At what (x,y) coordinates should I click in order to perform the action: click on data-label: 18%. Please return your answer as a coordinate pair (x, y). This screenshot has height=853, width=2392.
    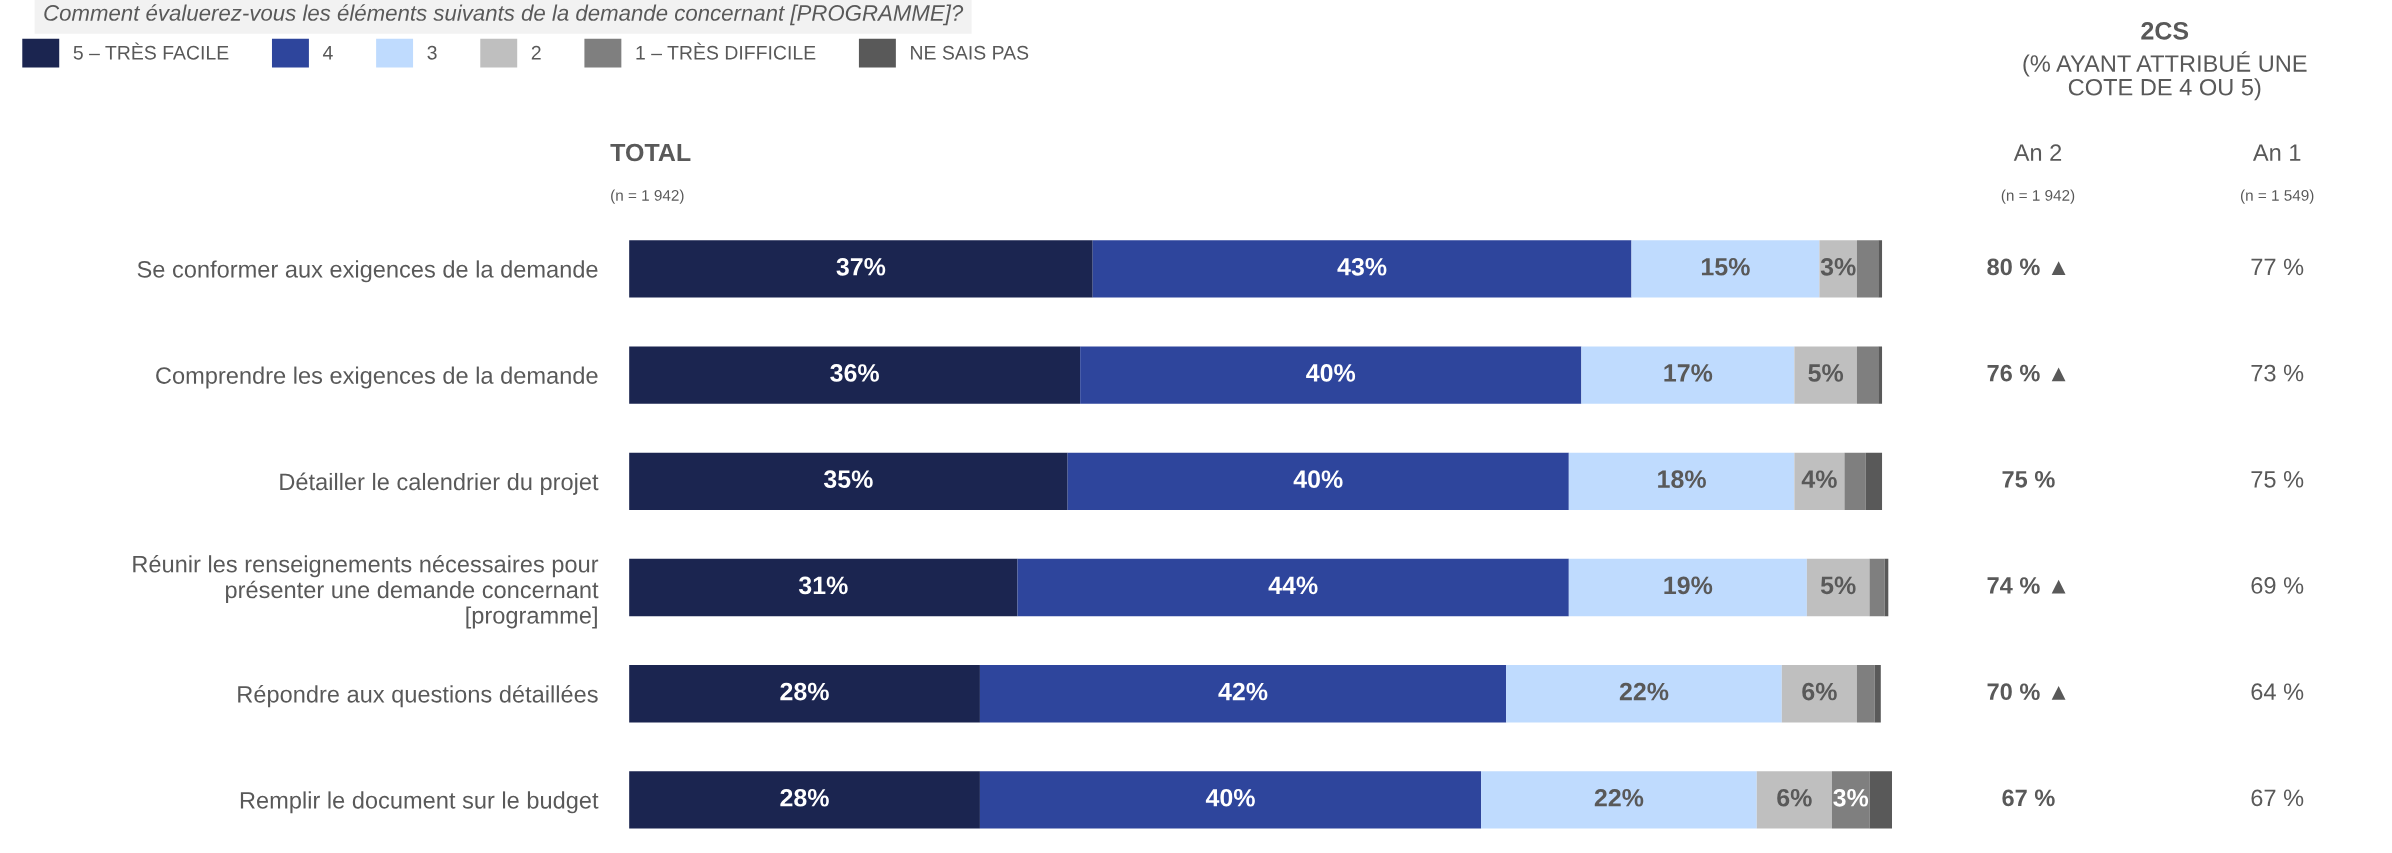
    Looking at the image, I should click on (1682, 479).